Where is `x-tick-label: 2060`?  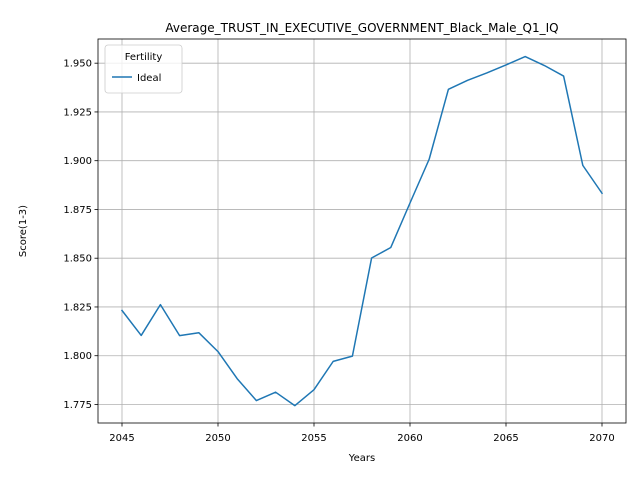 x-tick-label: 2060 is located at coordinates (409, 438).